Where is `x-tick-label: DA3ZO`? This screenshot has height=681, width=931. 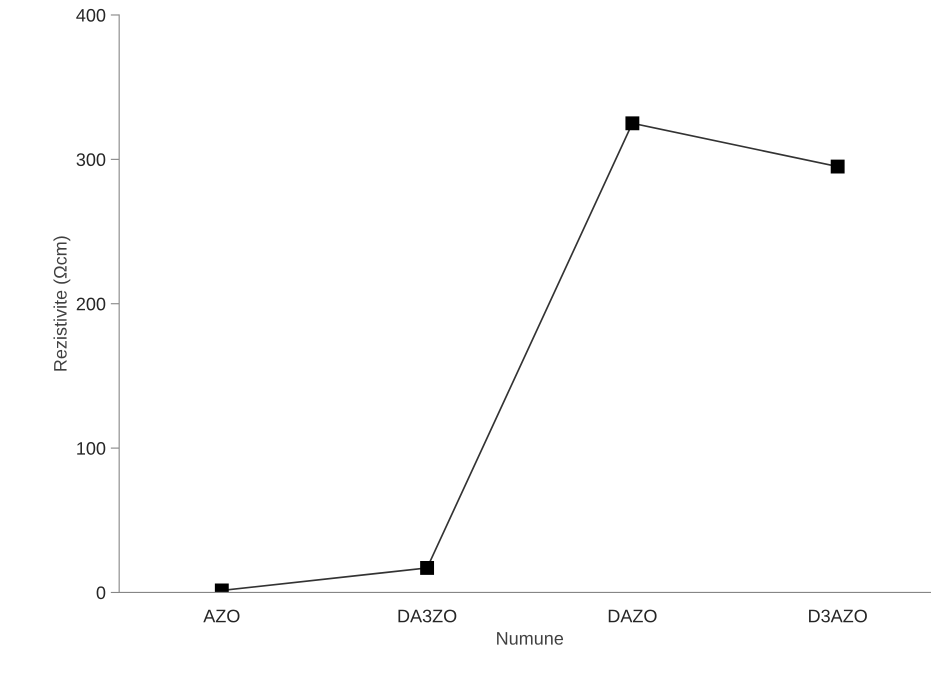 x-tick-label: DA3ZO is located at coordinates (427, 616).